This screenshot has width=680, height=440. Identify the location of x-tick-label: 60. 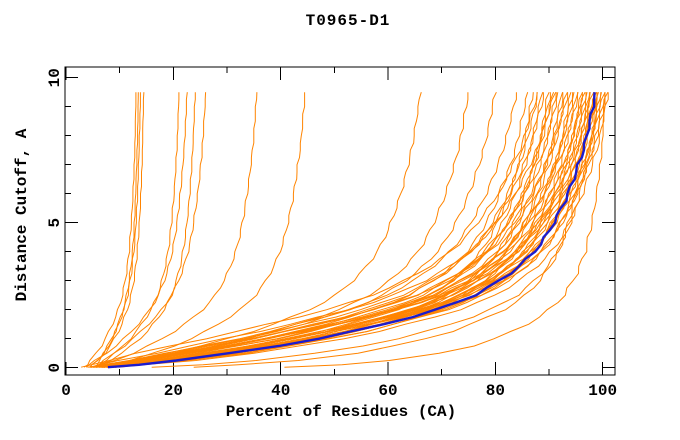
(387, 391).